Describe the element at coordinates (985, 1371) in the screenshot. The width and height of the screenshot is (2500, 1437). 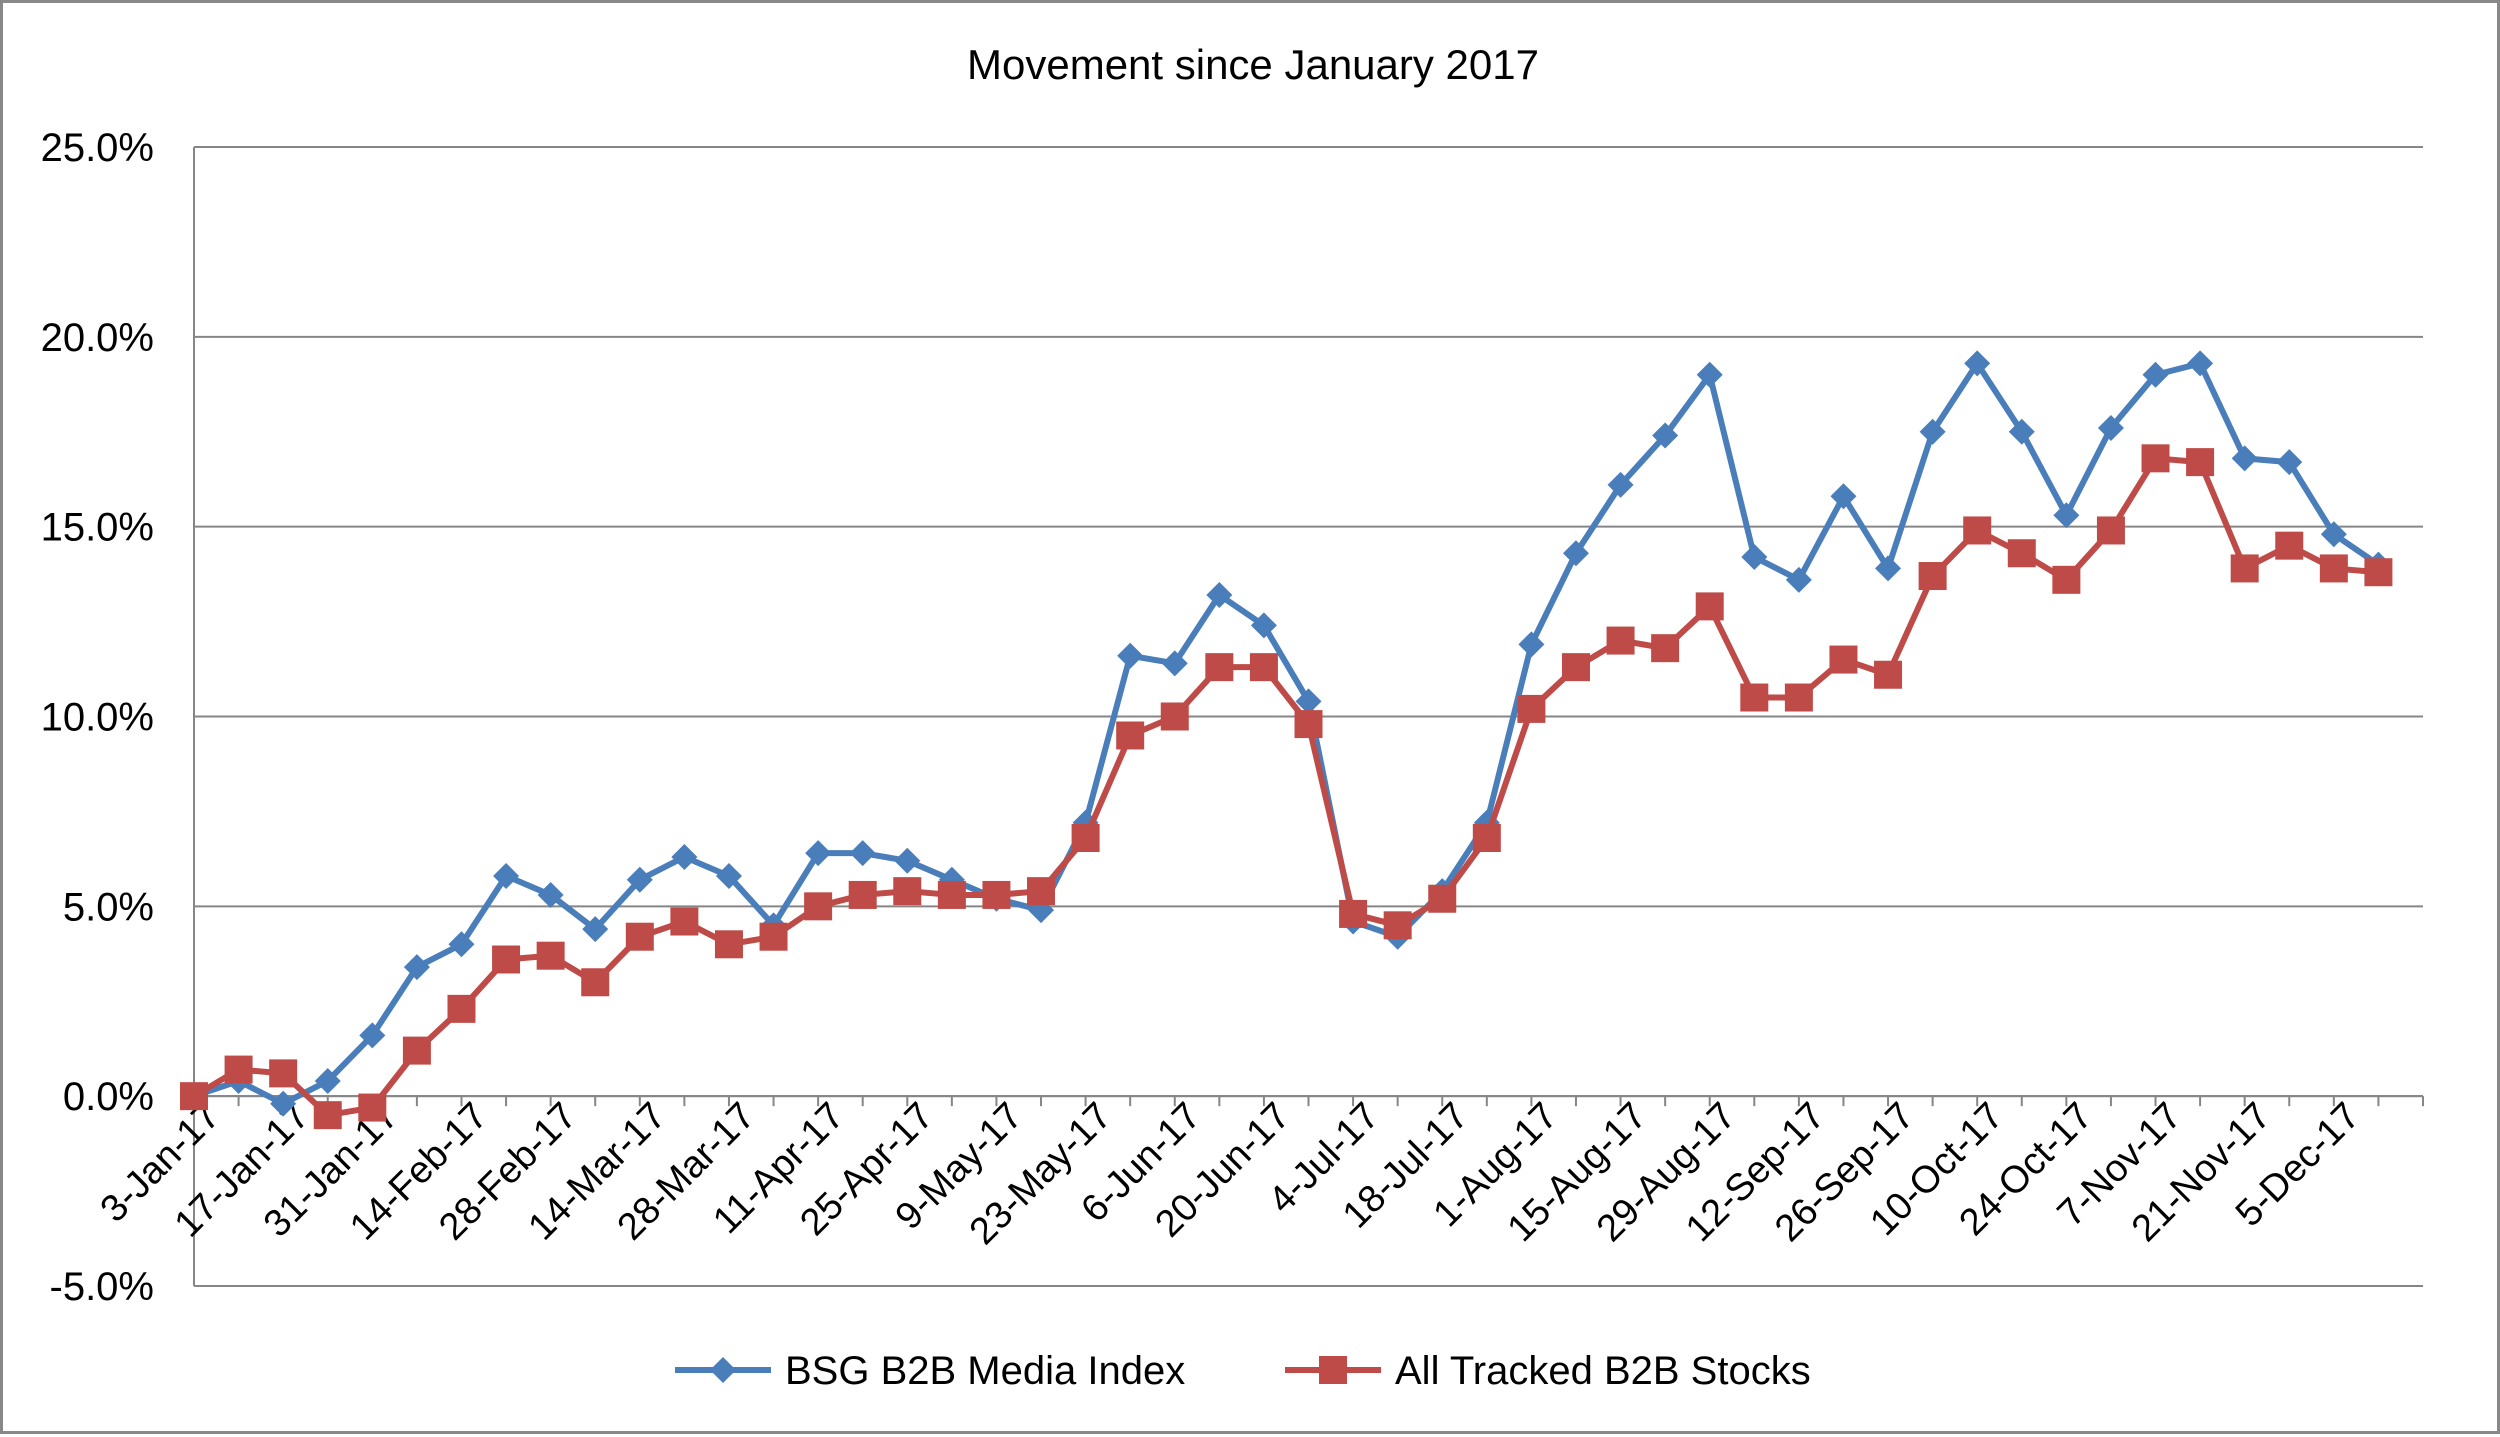
I see `legend-label: BSG B2B Media Index` at that location.